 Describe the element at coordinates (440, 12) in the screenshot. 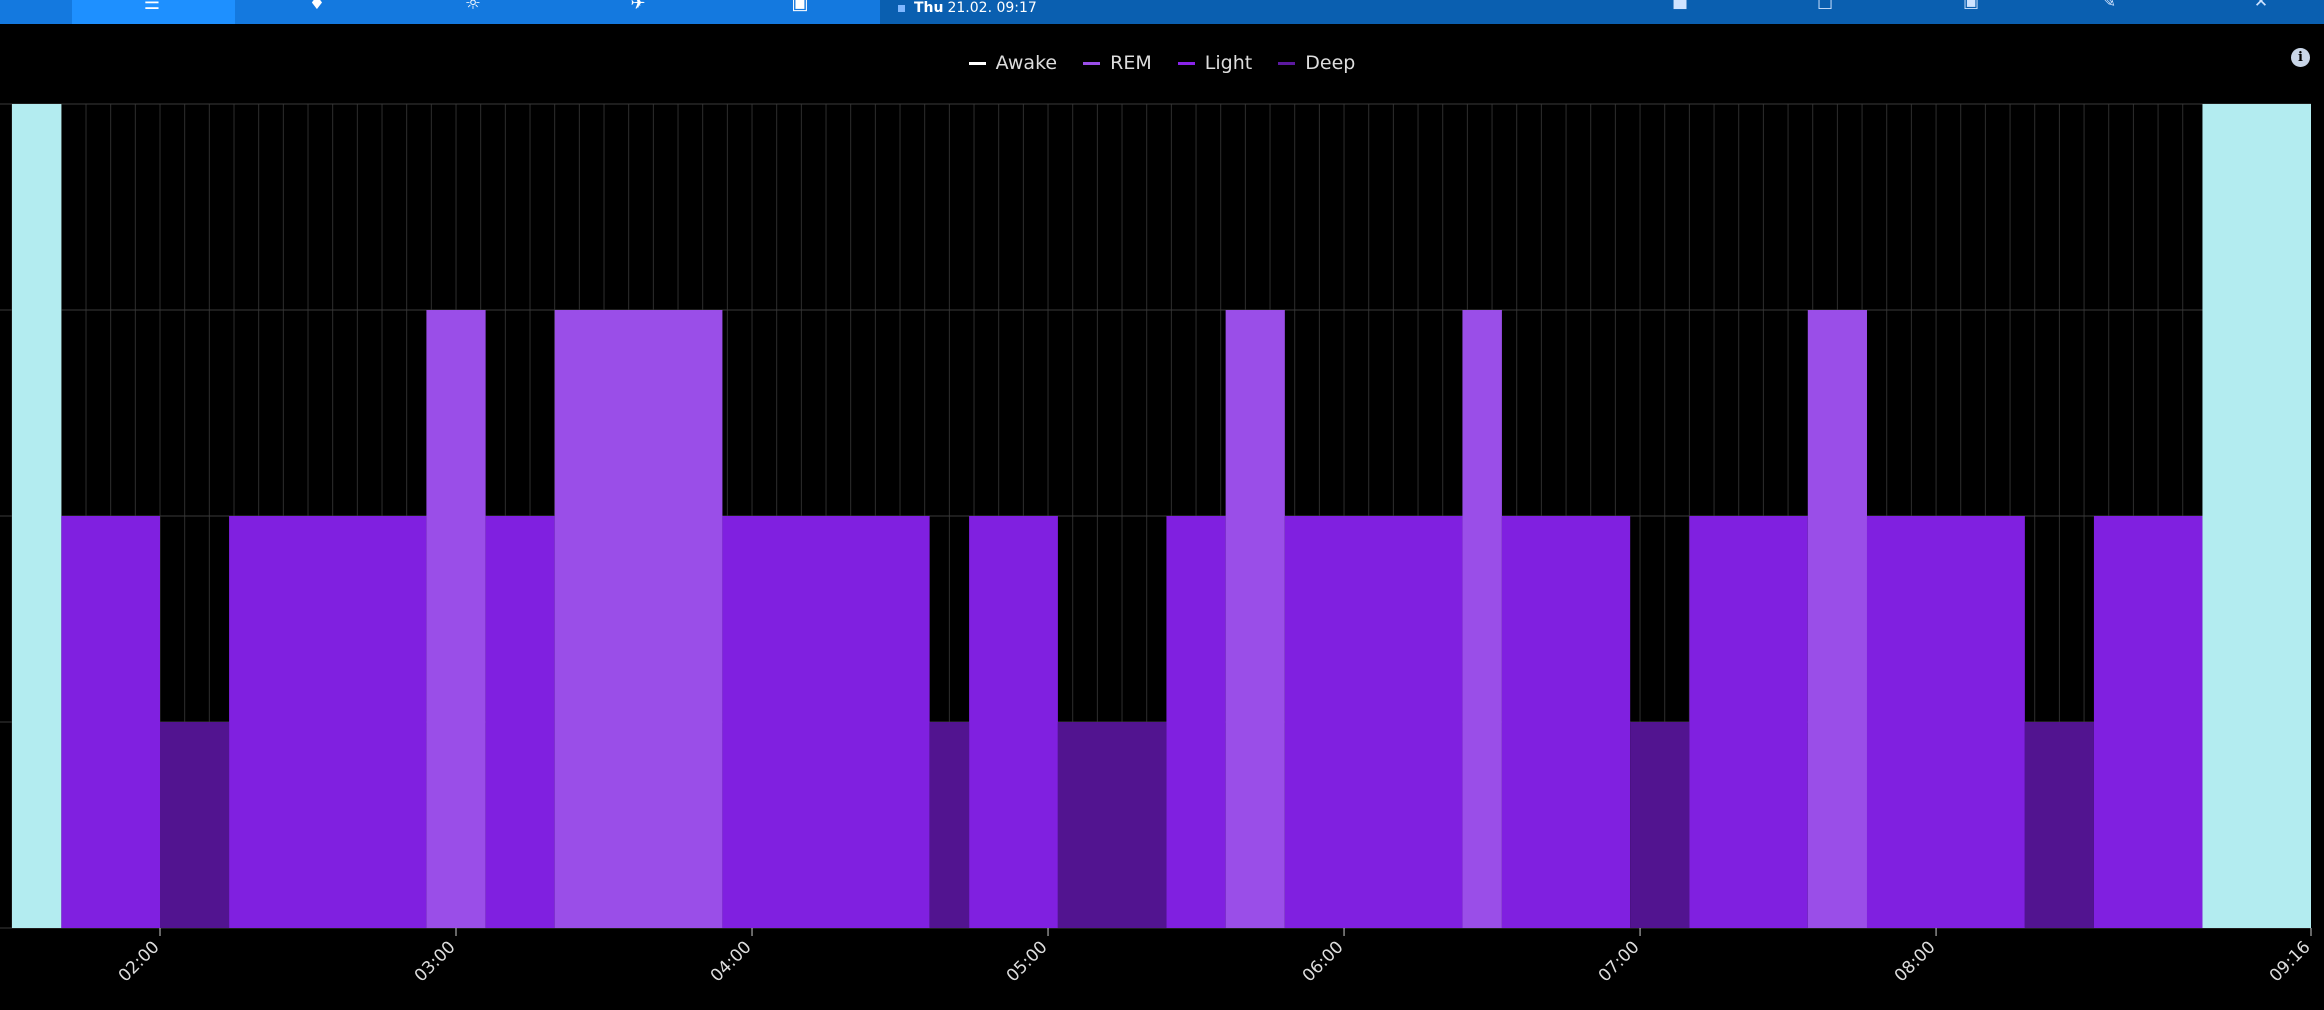

I see `nav-tabs: ☰ ♦ ☼ ✈ ▣` at that location.